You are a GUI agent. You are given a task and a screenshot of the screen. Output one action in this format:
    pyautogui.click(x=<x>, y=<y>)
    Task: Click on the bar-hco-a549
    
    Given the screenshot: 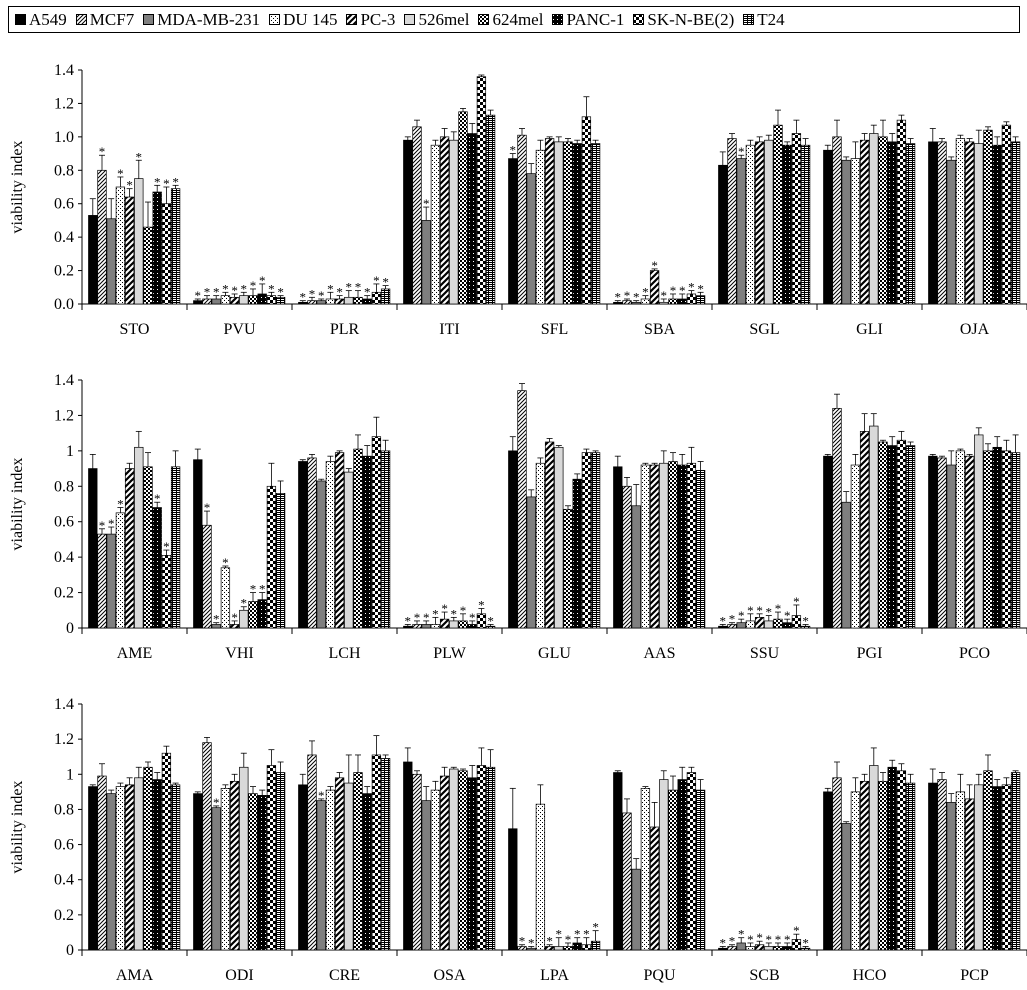 What is the action you would take?
    pyautogui.click(x=828, y=871)
    